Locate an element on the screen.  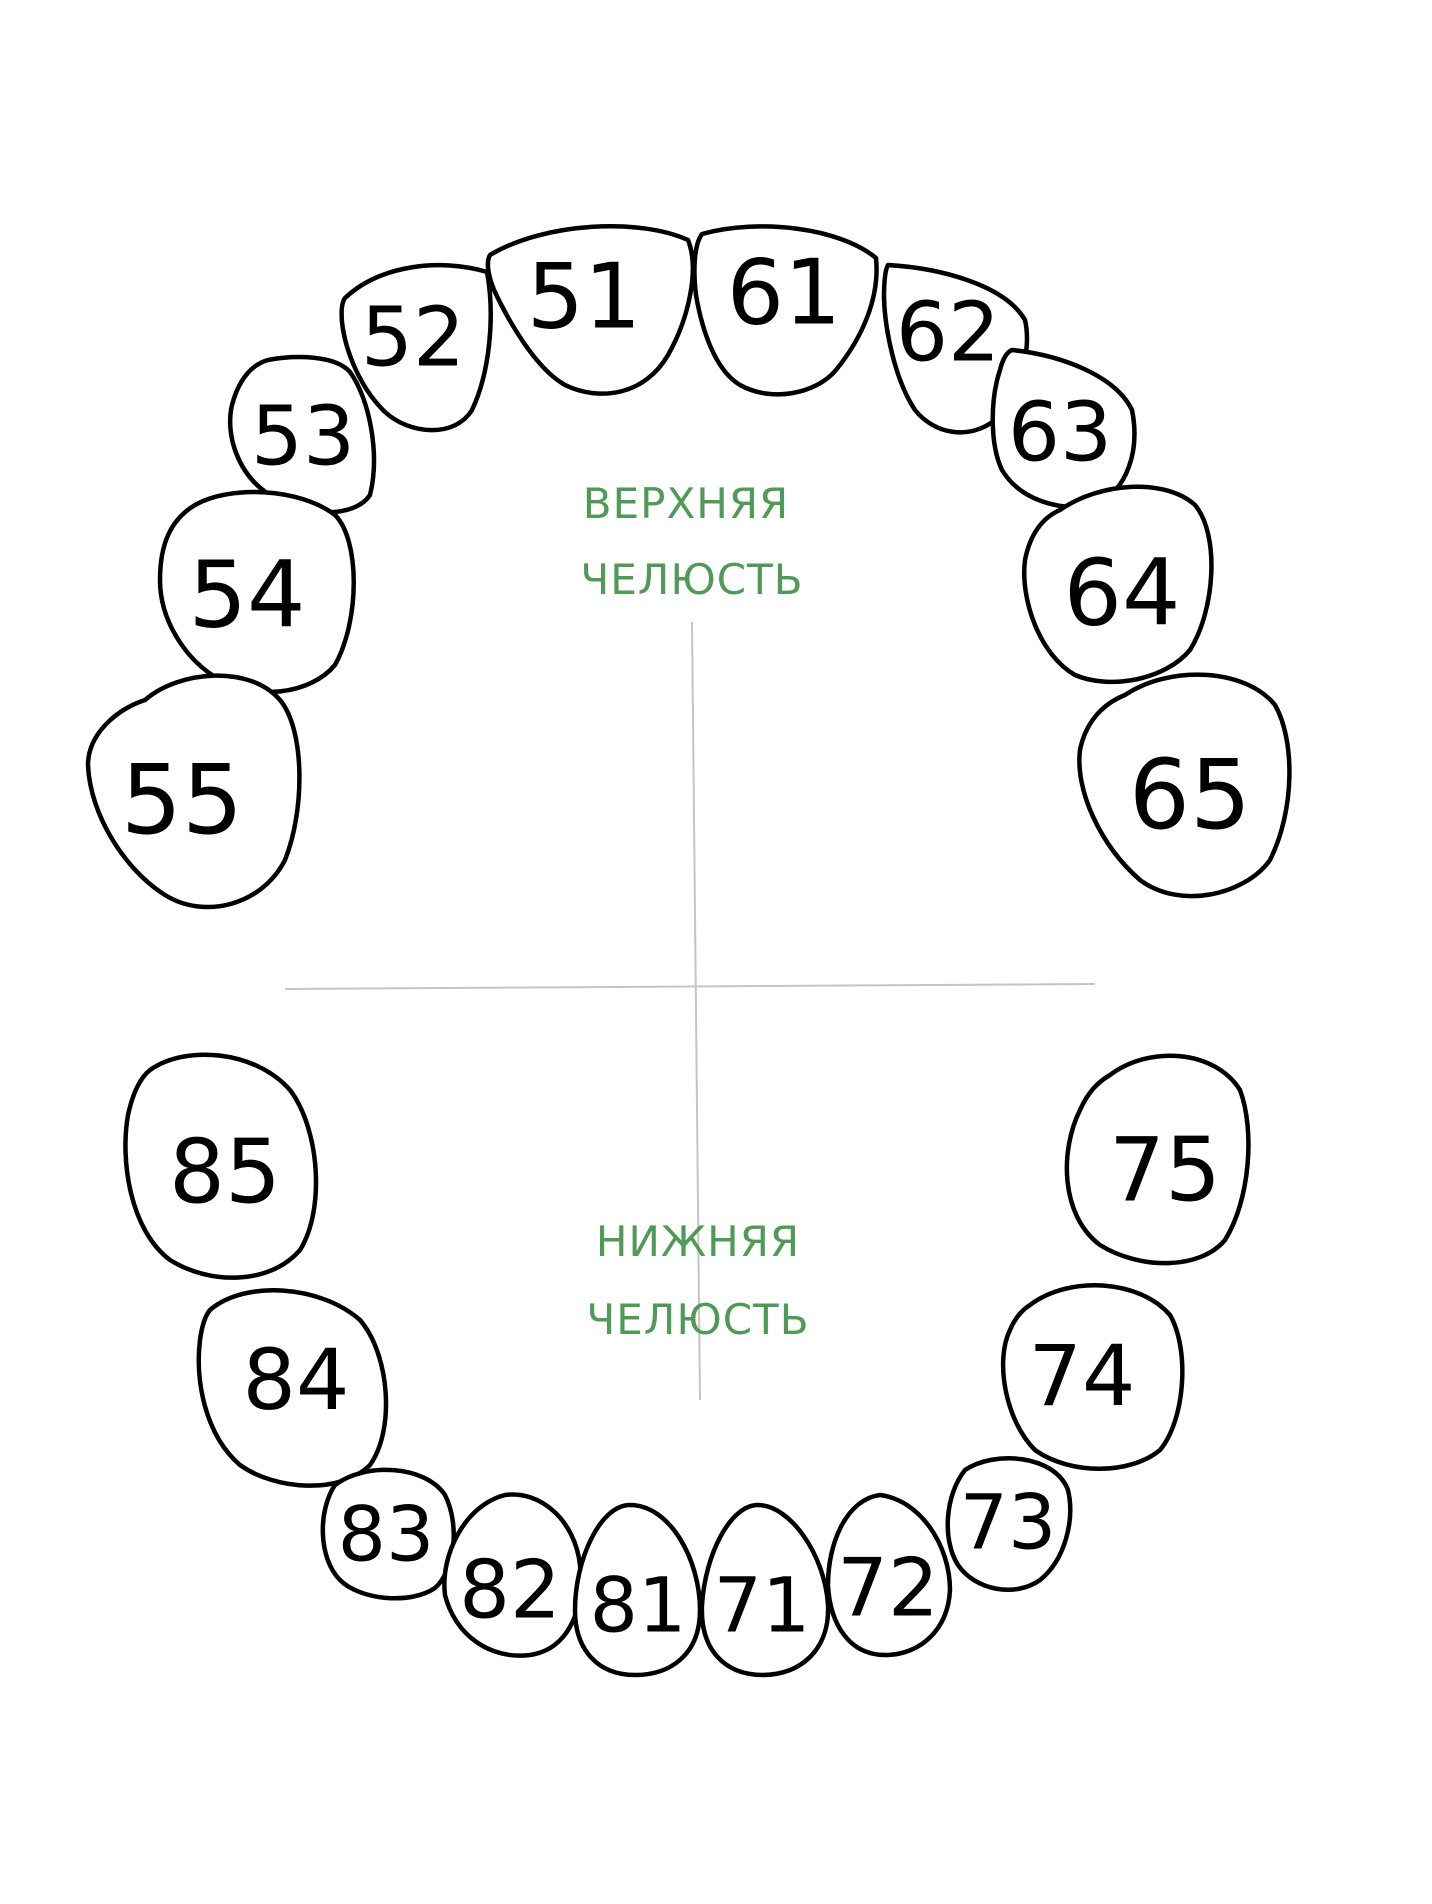
tooth-81-number: 81 is located at coordinates (638, 1605).